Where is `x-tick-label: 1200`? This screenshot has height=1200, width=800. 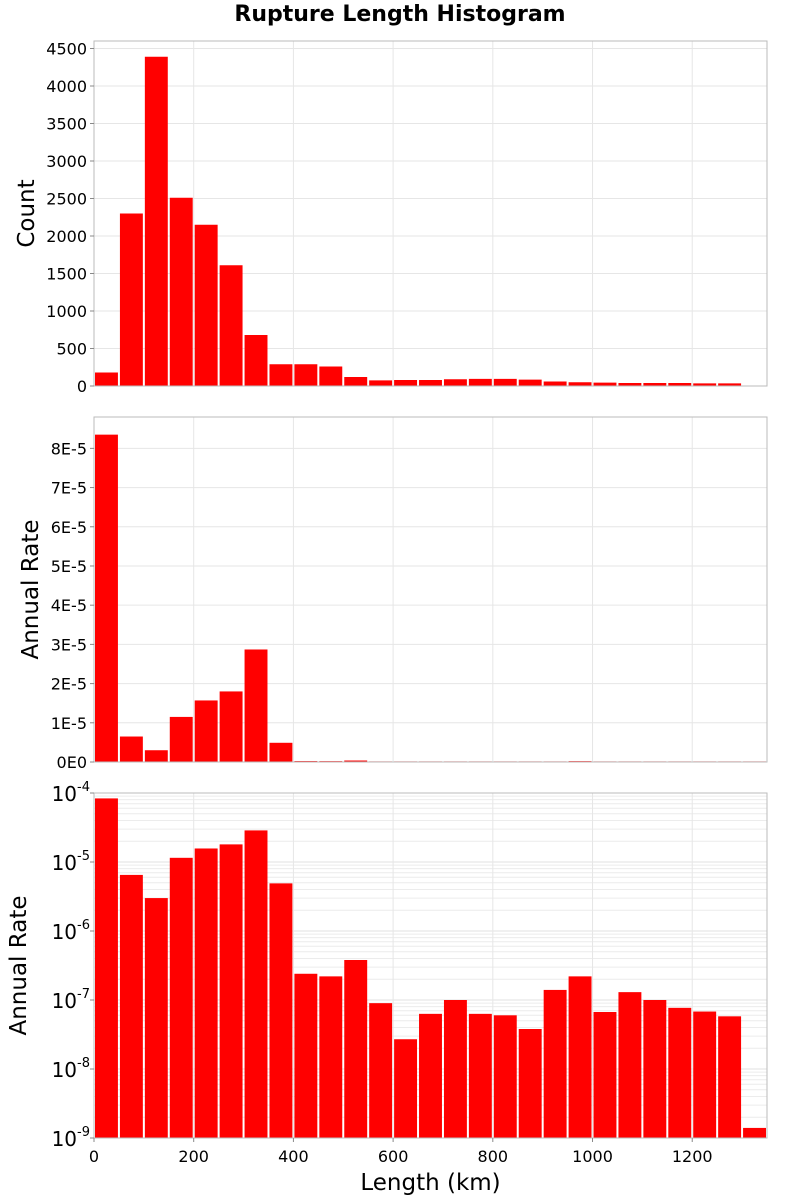 x-tick-label: 1200 is located at coordinates (692, 1156).